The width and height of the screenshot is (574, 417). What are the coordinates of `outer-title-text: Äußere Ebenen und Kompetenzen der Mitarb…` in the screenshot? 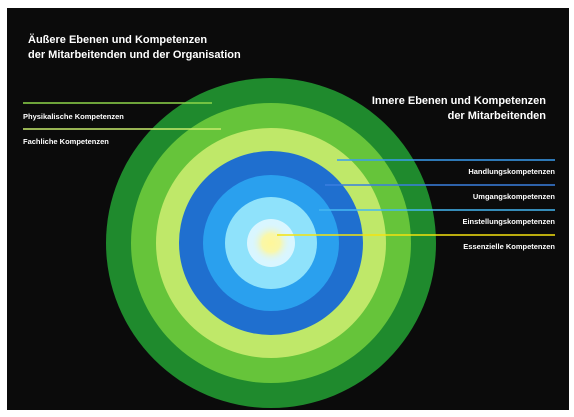 It's located at (134, 47).